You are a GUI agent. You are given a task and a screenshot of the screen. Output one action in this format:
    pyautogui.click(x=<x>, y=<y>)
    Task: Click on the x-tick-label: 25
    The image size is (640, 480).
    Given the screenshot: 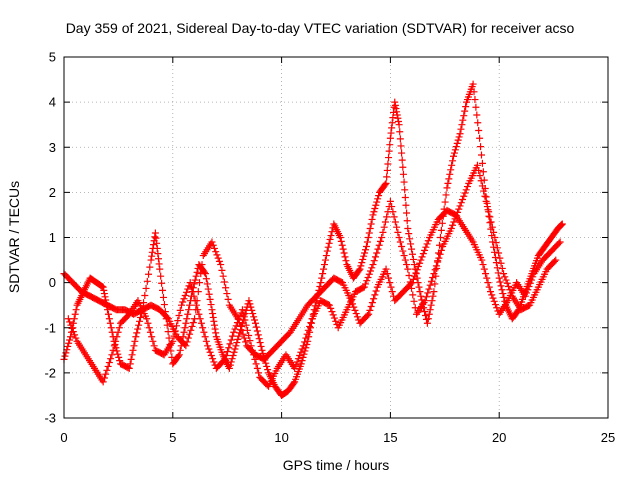 What is the action you would take?
    pyautogui.click(x=608, y=437)
    